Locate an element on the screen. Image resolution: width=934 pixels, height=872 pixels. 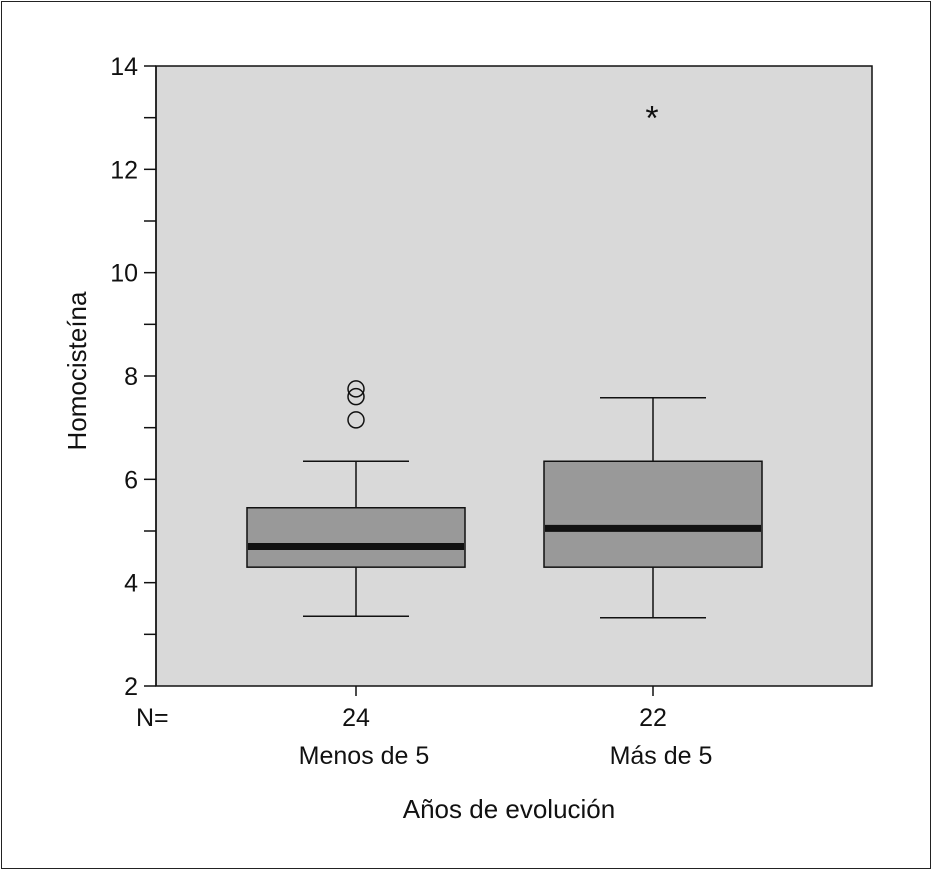
x-axis: 24 Menos de 5 22 Más de 5 is located at coordinates (506, 728).